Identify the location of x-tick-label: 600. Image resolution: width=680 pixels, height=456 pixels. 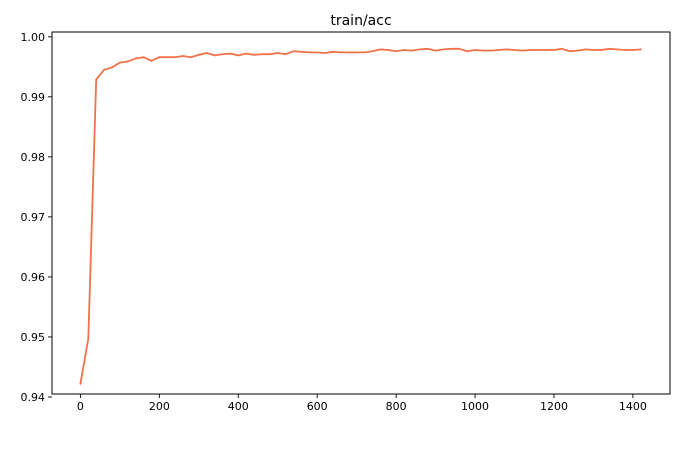
(317, 406).